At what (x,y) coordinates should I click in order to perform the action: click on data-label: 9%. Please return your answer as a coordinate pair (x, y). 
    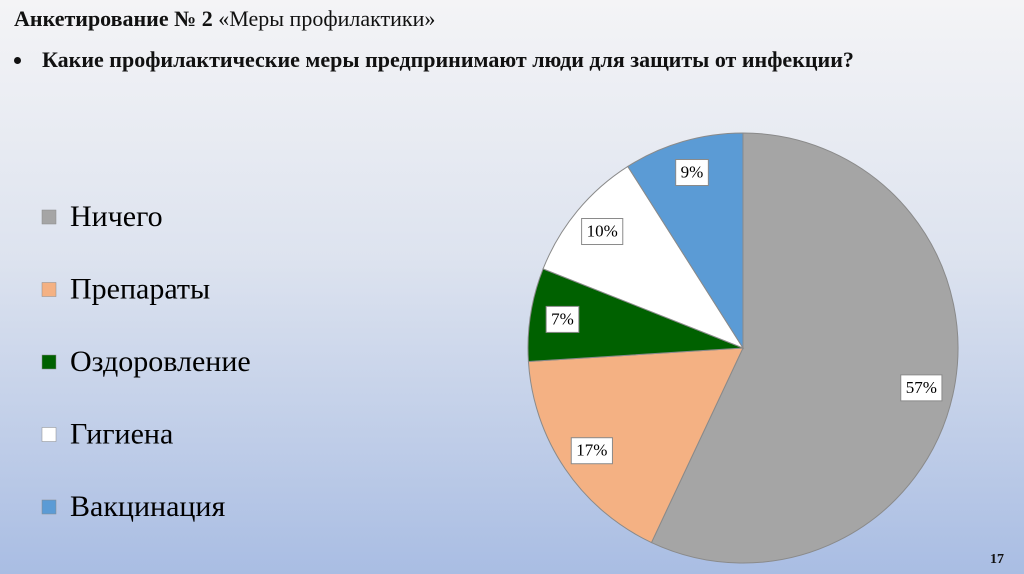
    Looking at the image, I should click on (692, 171).